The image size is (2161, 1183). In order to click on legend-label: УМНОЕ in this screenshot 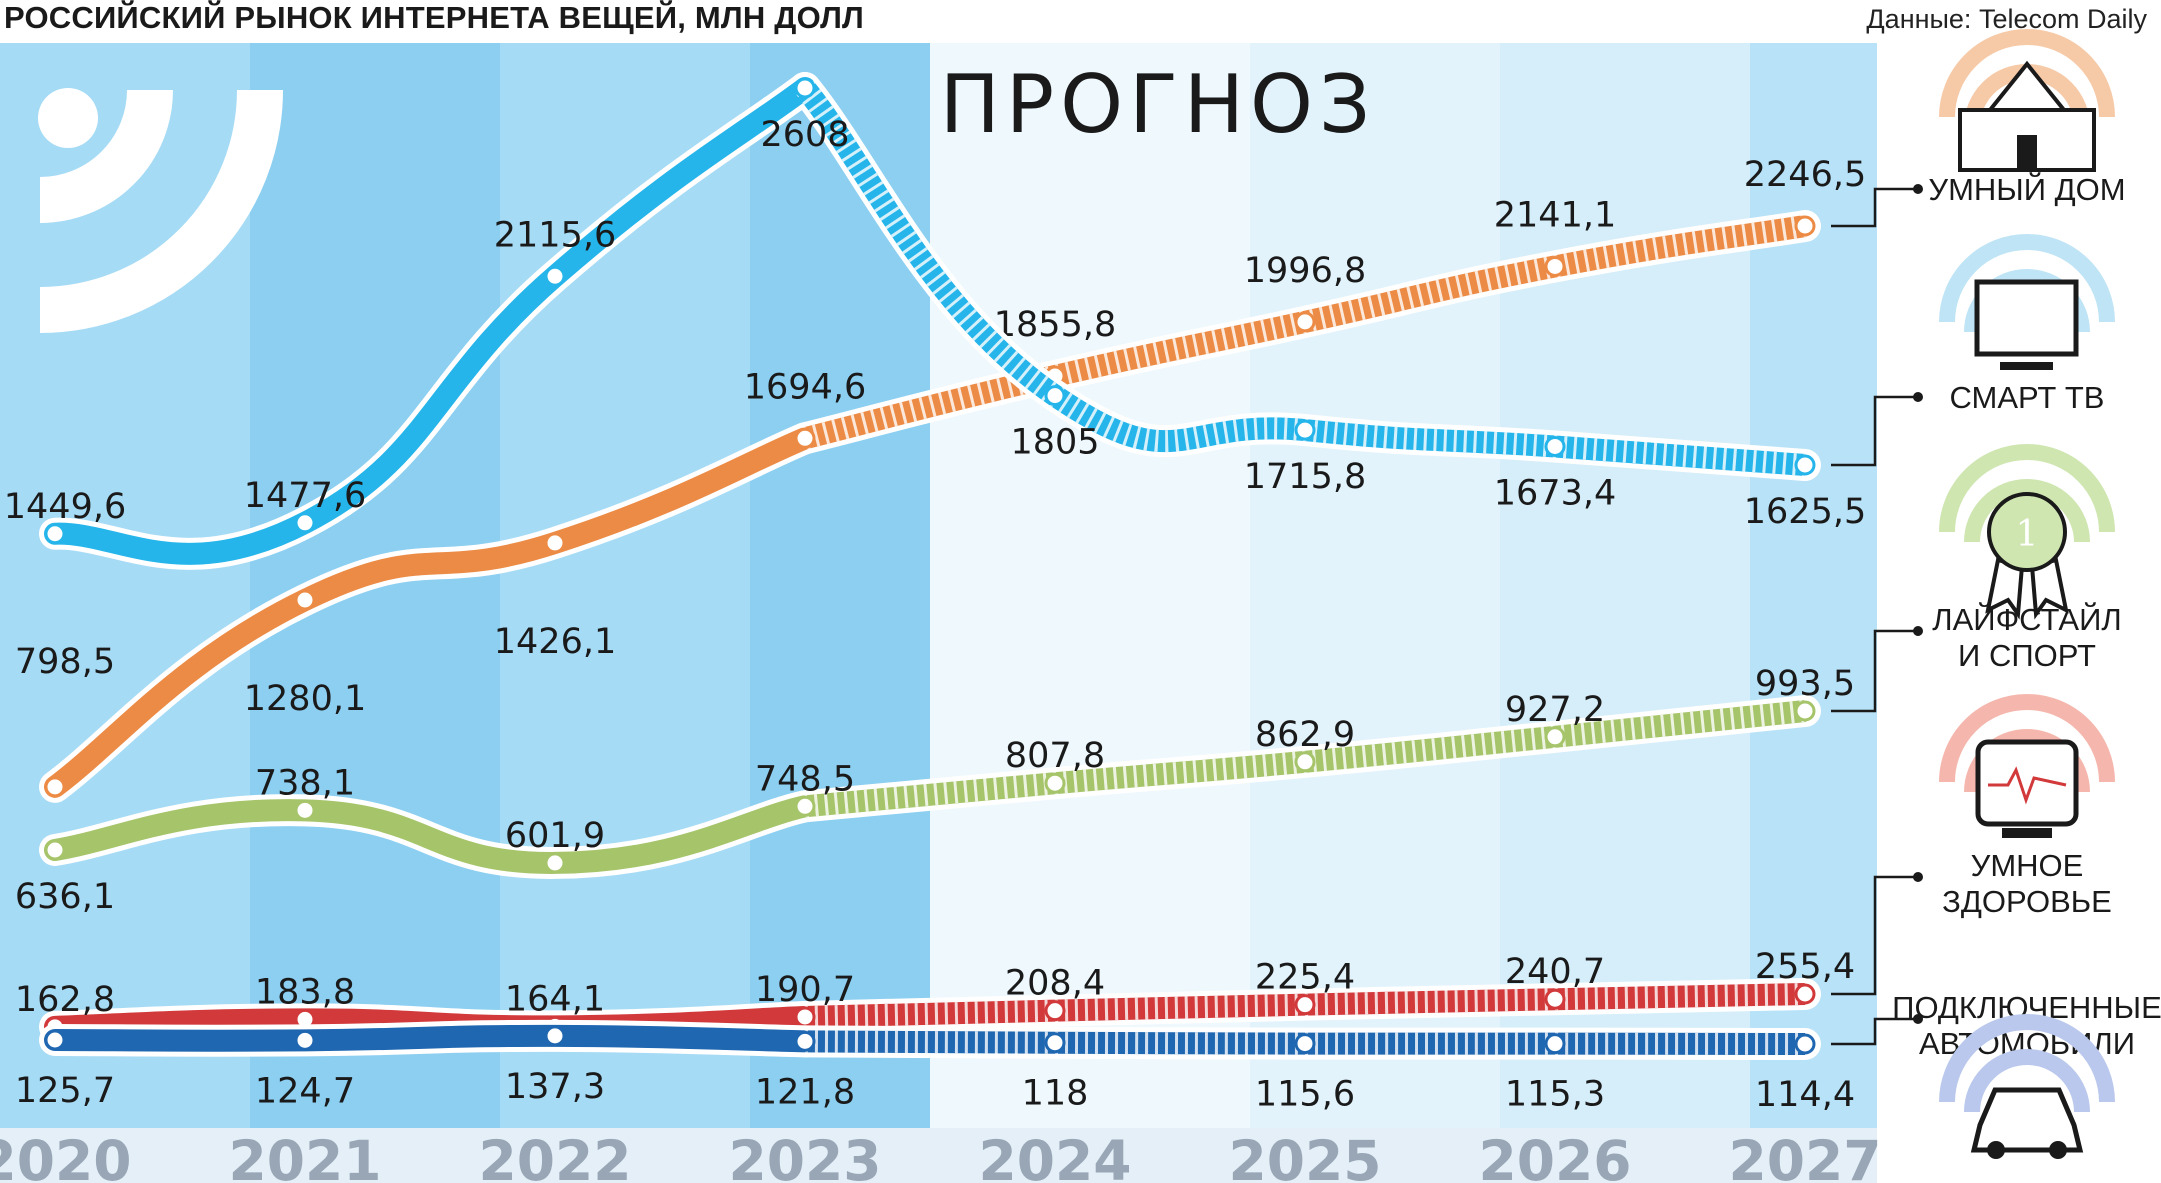, I will do `click(2027, 865)`.